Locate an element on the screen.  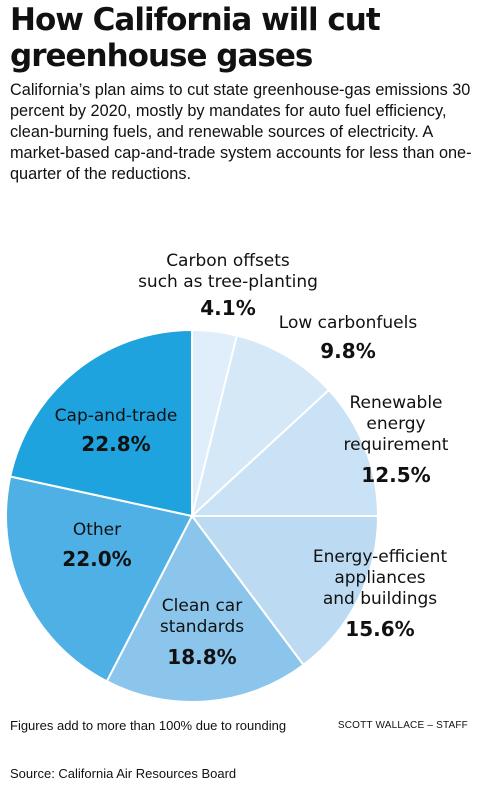
headline-line-2: greenhouse gases is located at coordinates (161, 56).